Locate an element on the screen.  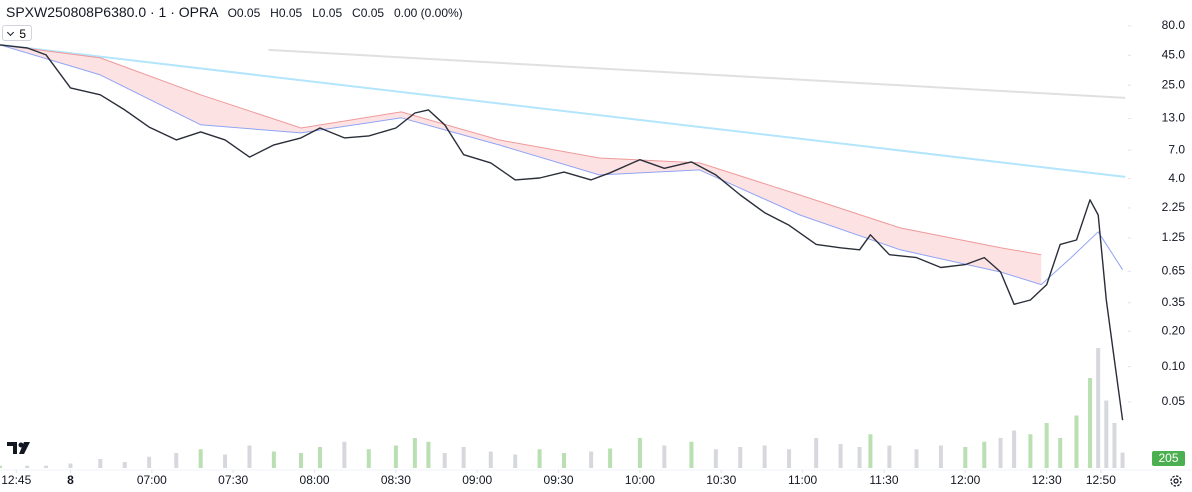
line-series is located at coordinates (697, 73).